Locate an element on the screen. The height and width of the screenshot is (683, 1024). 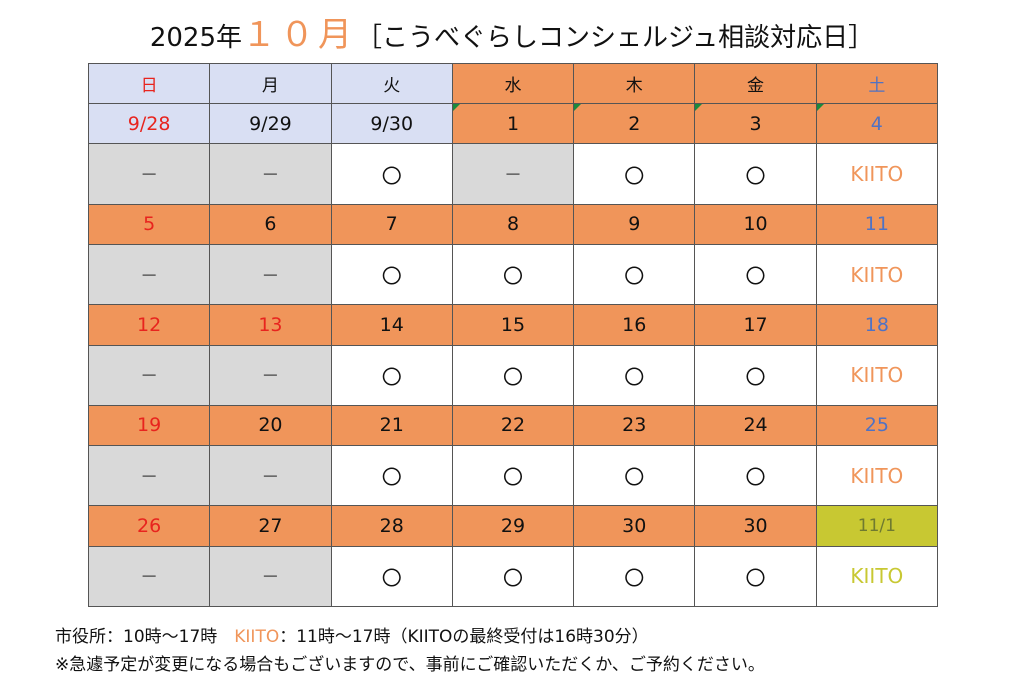
date-cell: 20 is located at coordinates (270, 425).